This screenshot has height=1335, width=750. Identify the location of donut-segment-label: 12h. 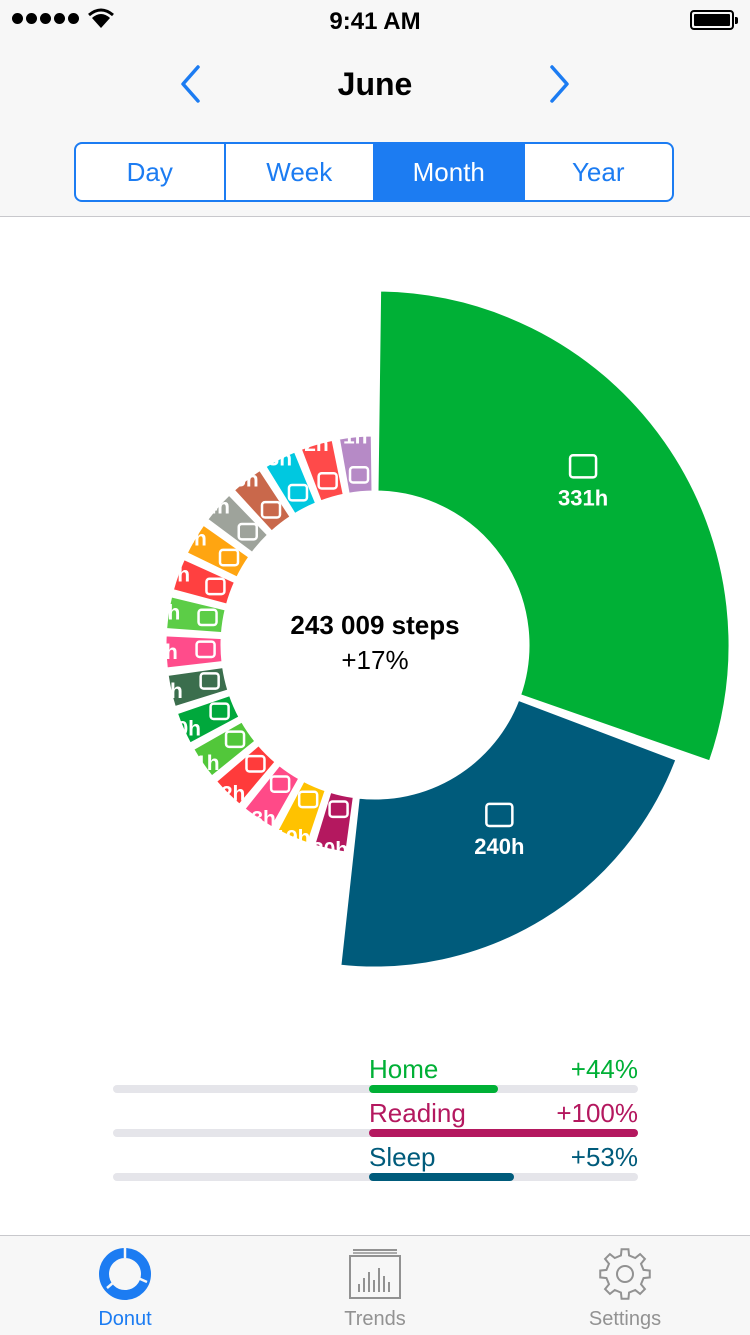
(227, 794).